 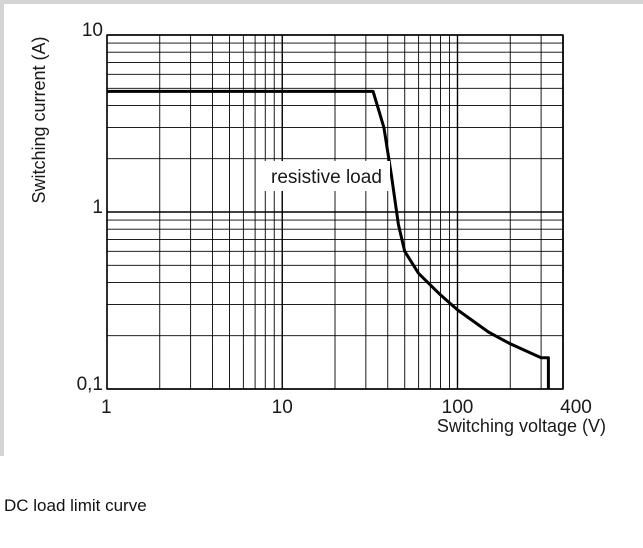 I want to click on x-tick-label: 1, so click(x=106, y=407).